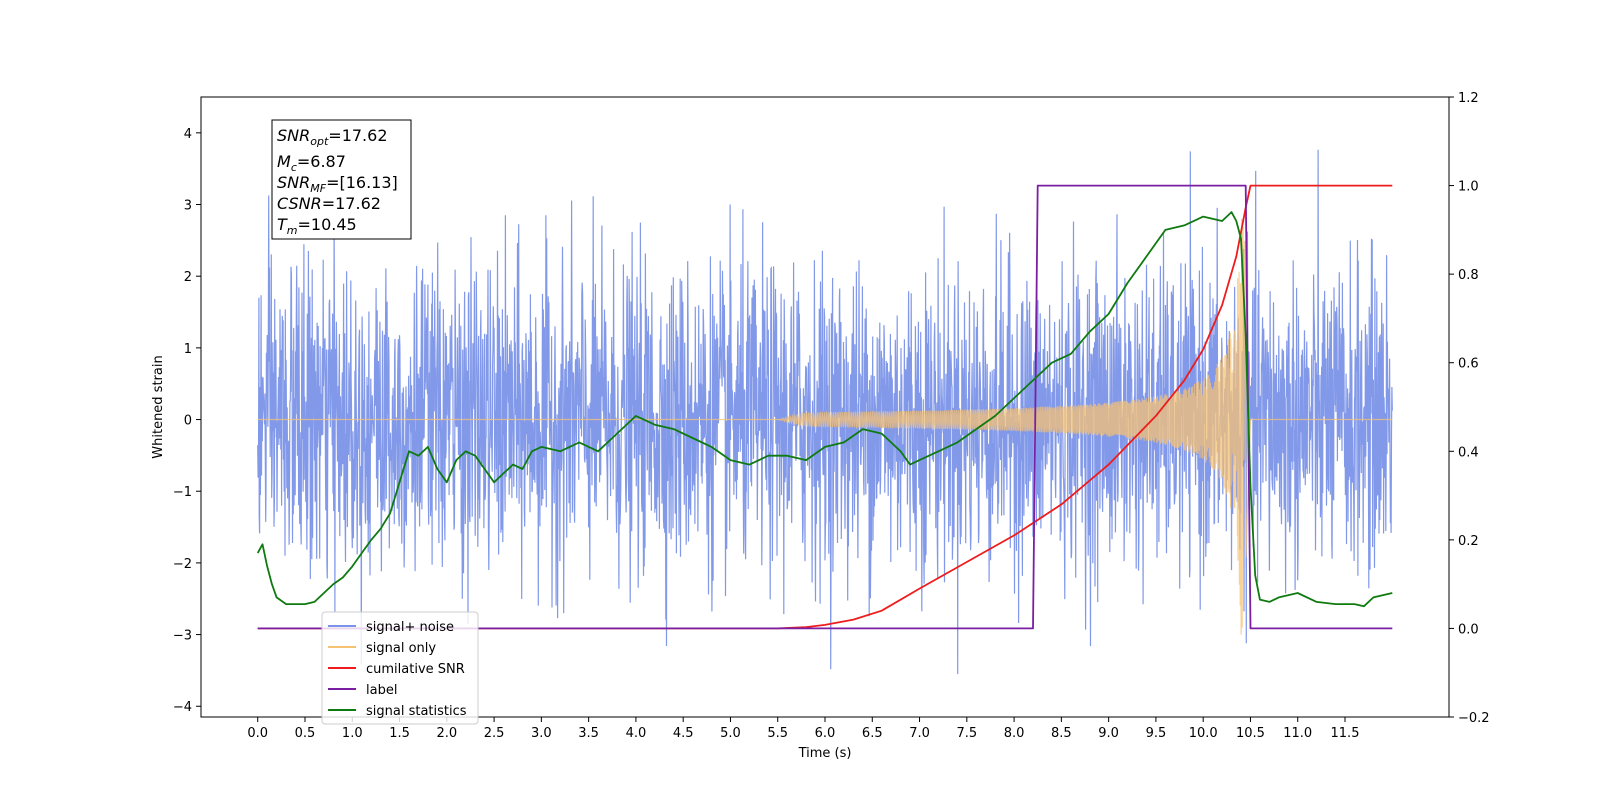 Image resolution: width=1600 pixels, height=800 pixels. Describe the element at coordinates (1014, 733) in the screenshot. I see `x-tick-label: 8.0` at that location.